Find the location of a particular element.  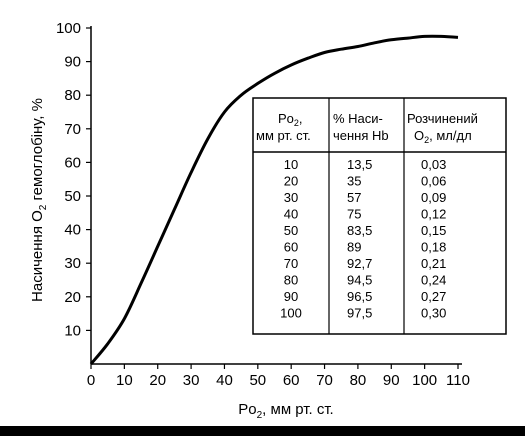

x-tick-label: 60 is located at coordinates (291, 380).